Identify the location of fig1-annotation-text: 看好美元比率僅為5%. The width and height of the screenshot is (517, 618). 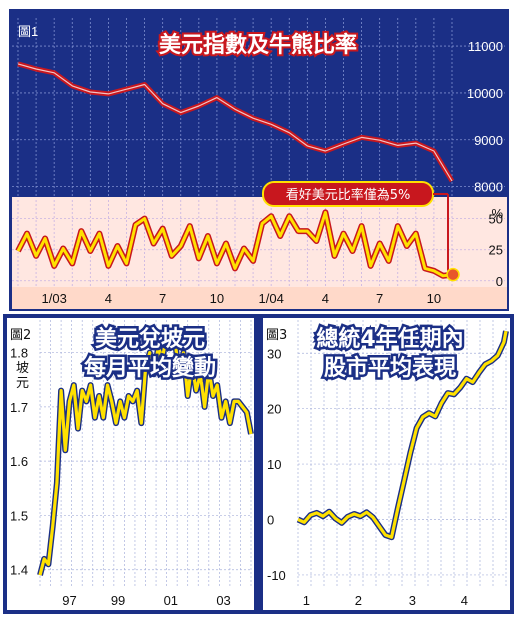
(348, 195).